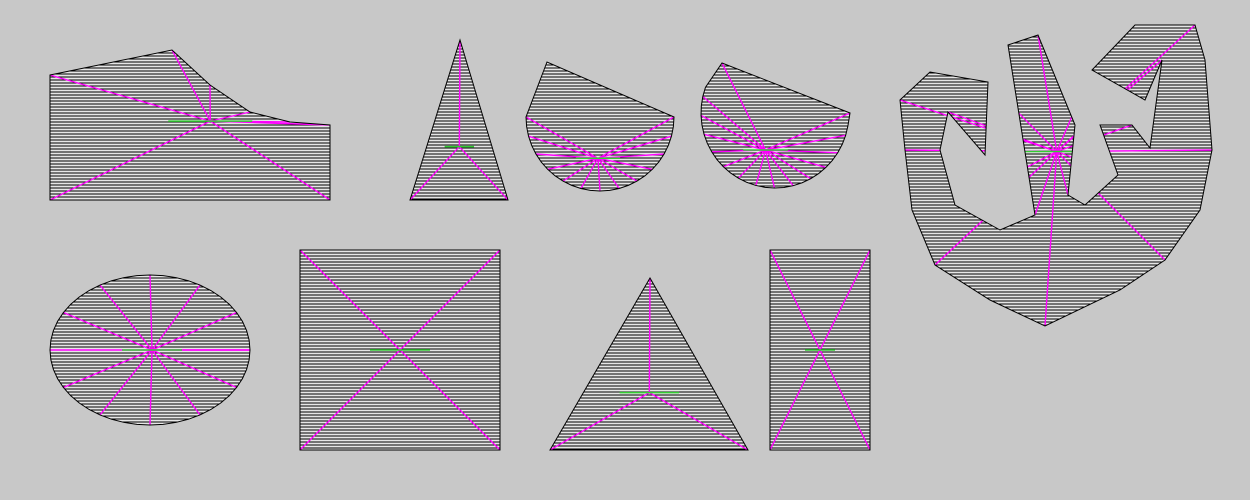  I want to click on tall-triangle-hatch-outline, so click(459, 119).